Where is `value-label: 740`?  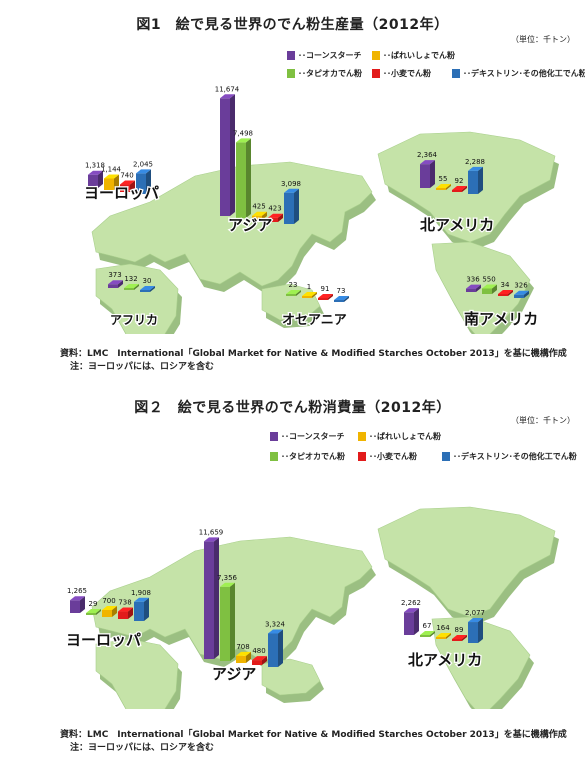 value-label: 740 is located at coordinates (126, 176).